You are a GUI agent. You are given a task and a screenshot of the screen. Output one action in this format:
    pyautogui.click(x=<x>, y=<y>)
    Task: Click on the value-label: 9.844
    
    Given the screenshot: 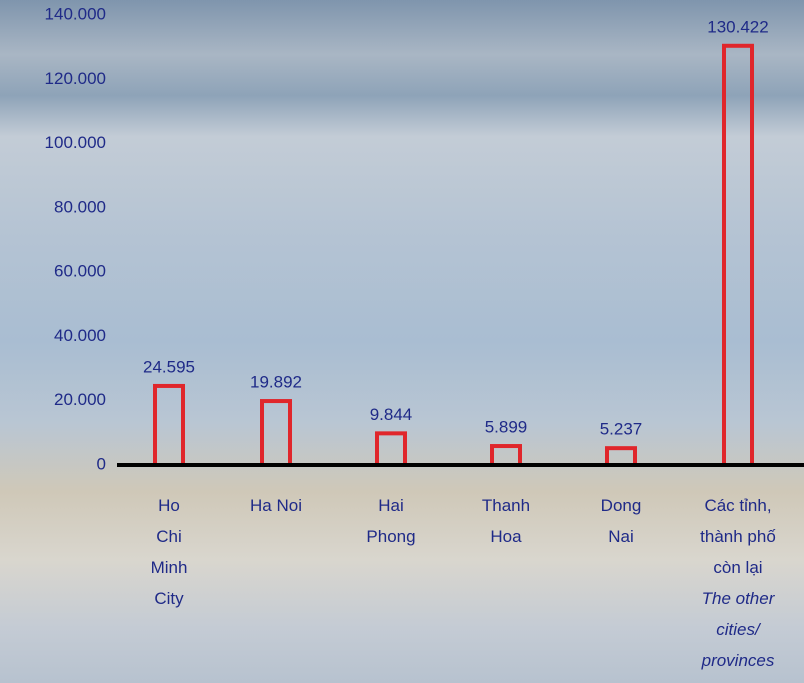 What is the action you would take?
    pyautogui.click(x=391, y=414)
    